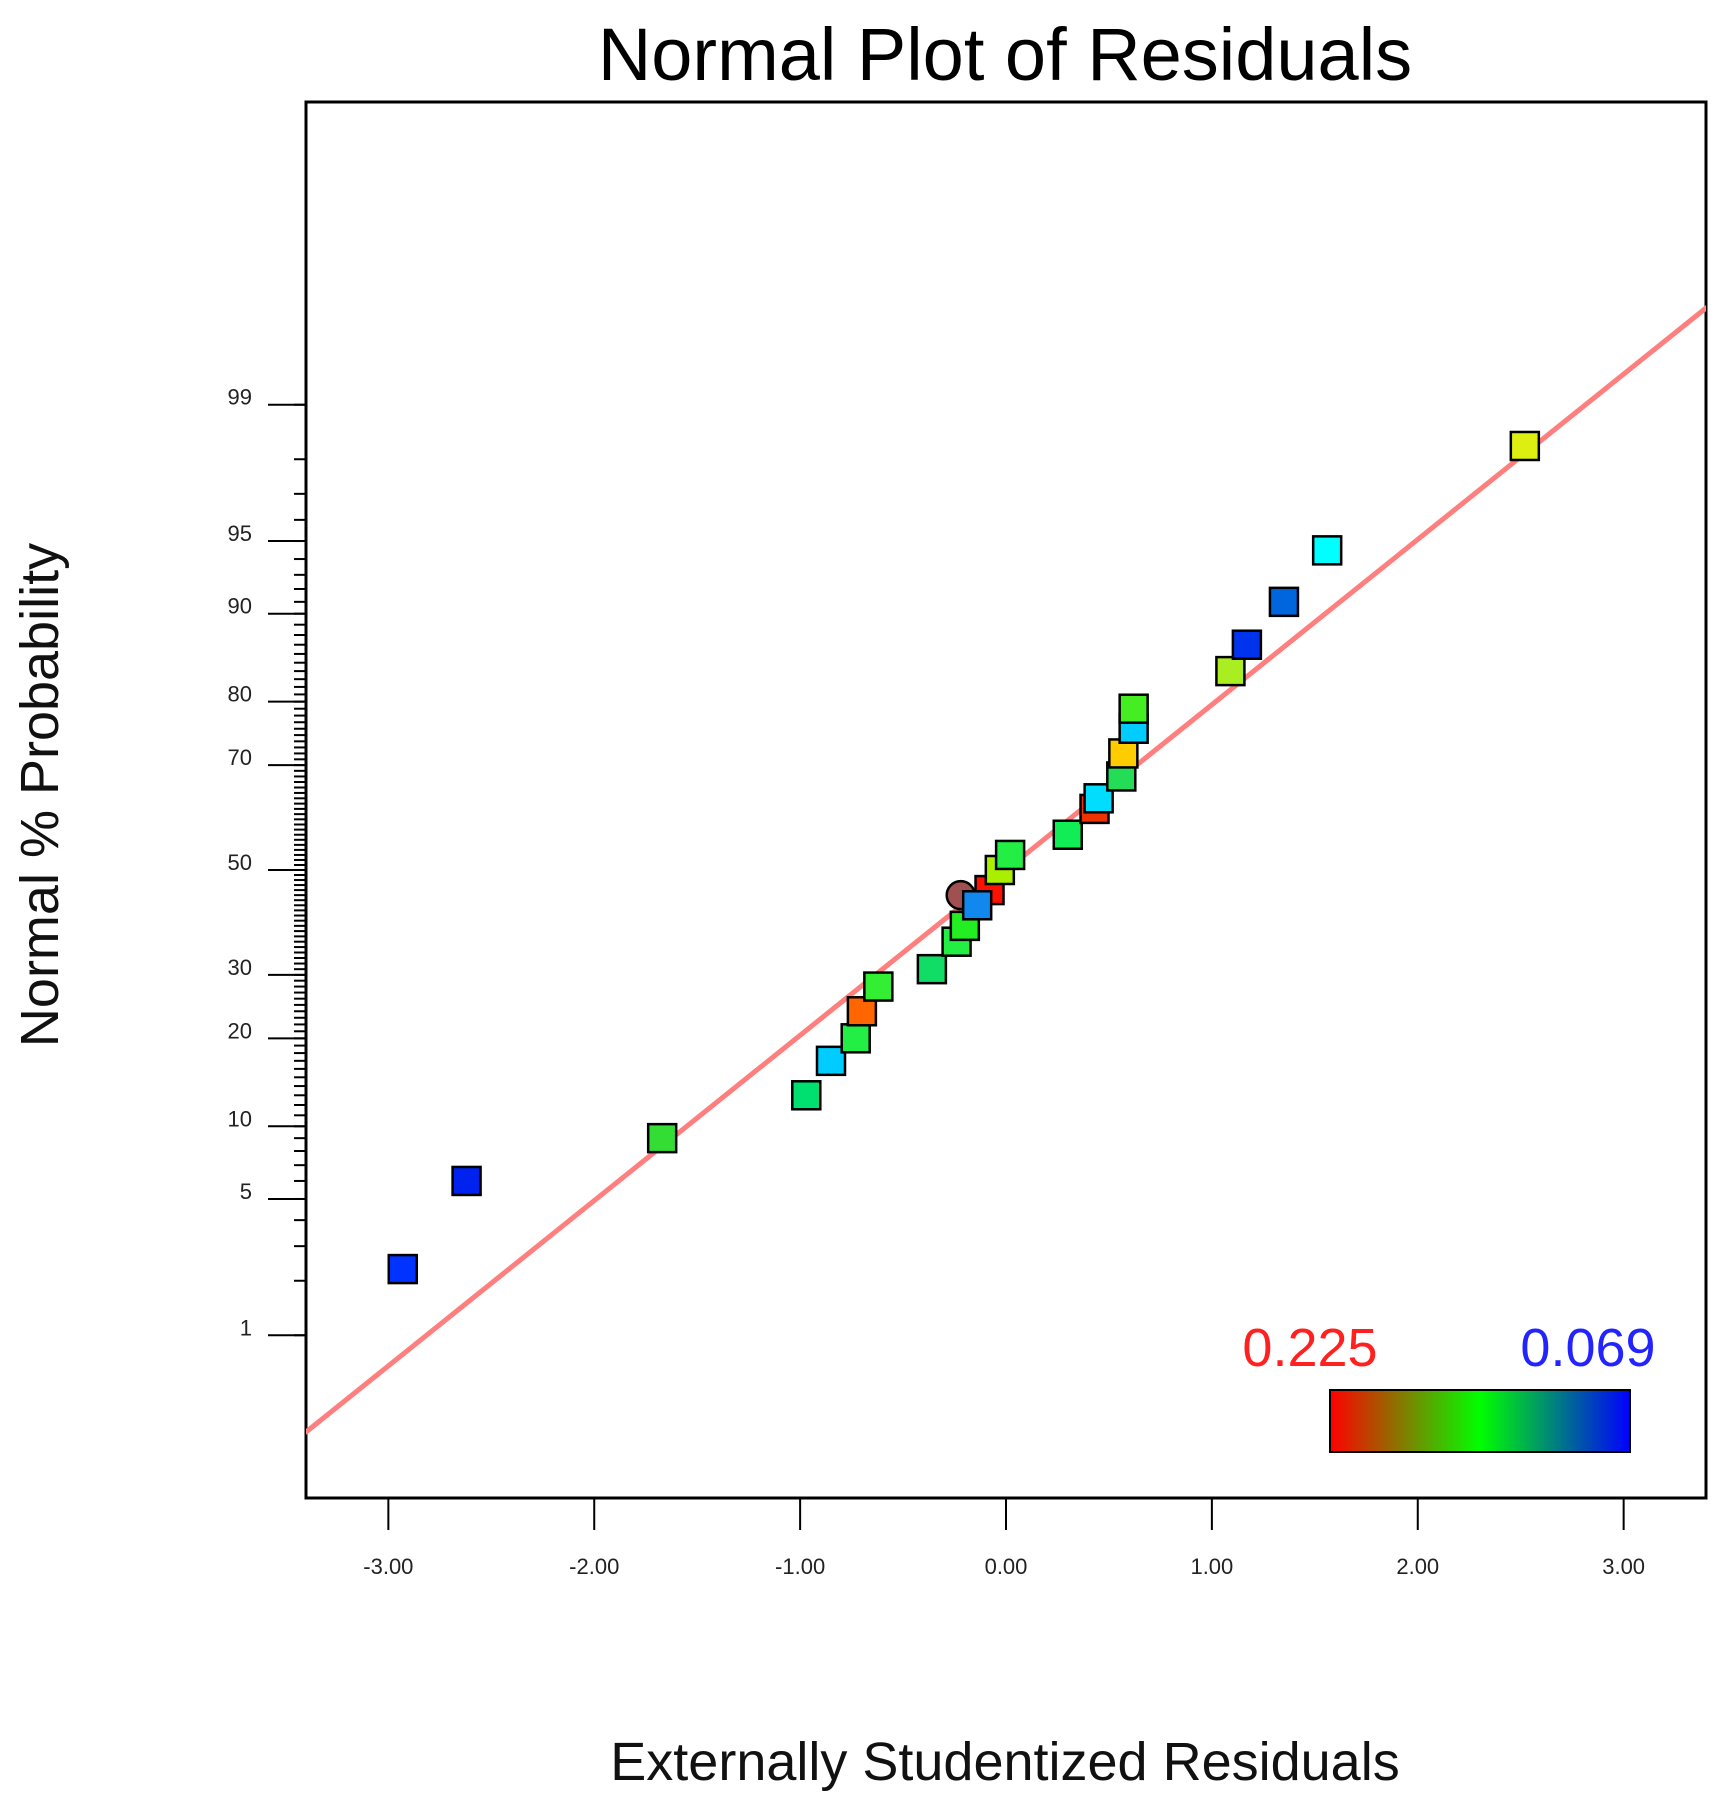  What do you see at coordinates (240, 606) in the screenshot?
I see `y-tick-label: 90` at bounding box center [240, 606].